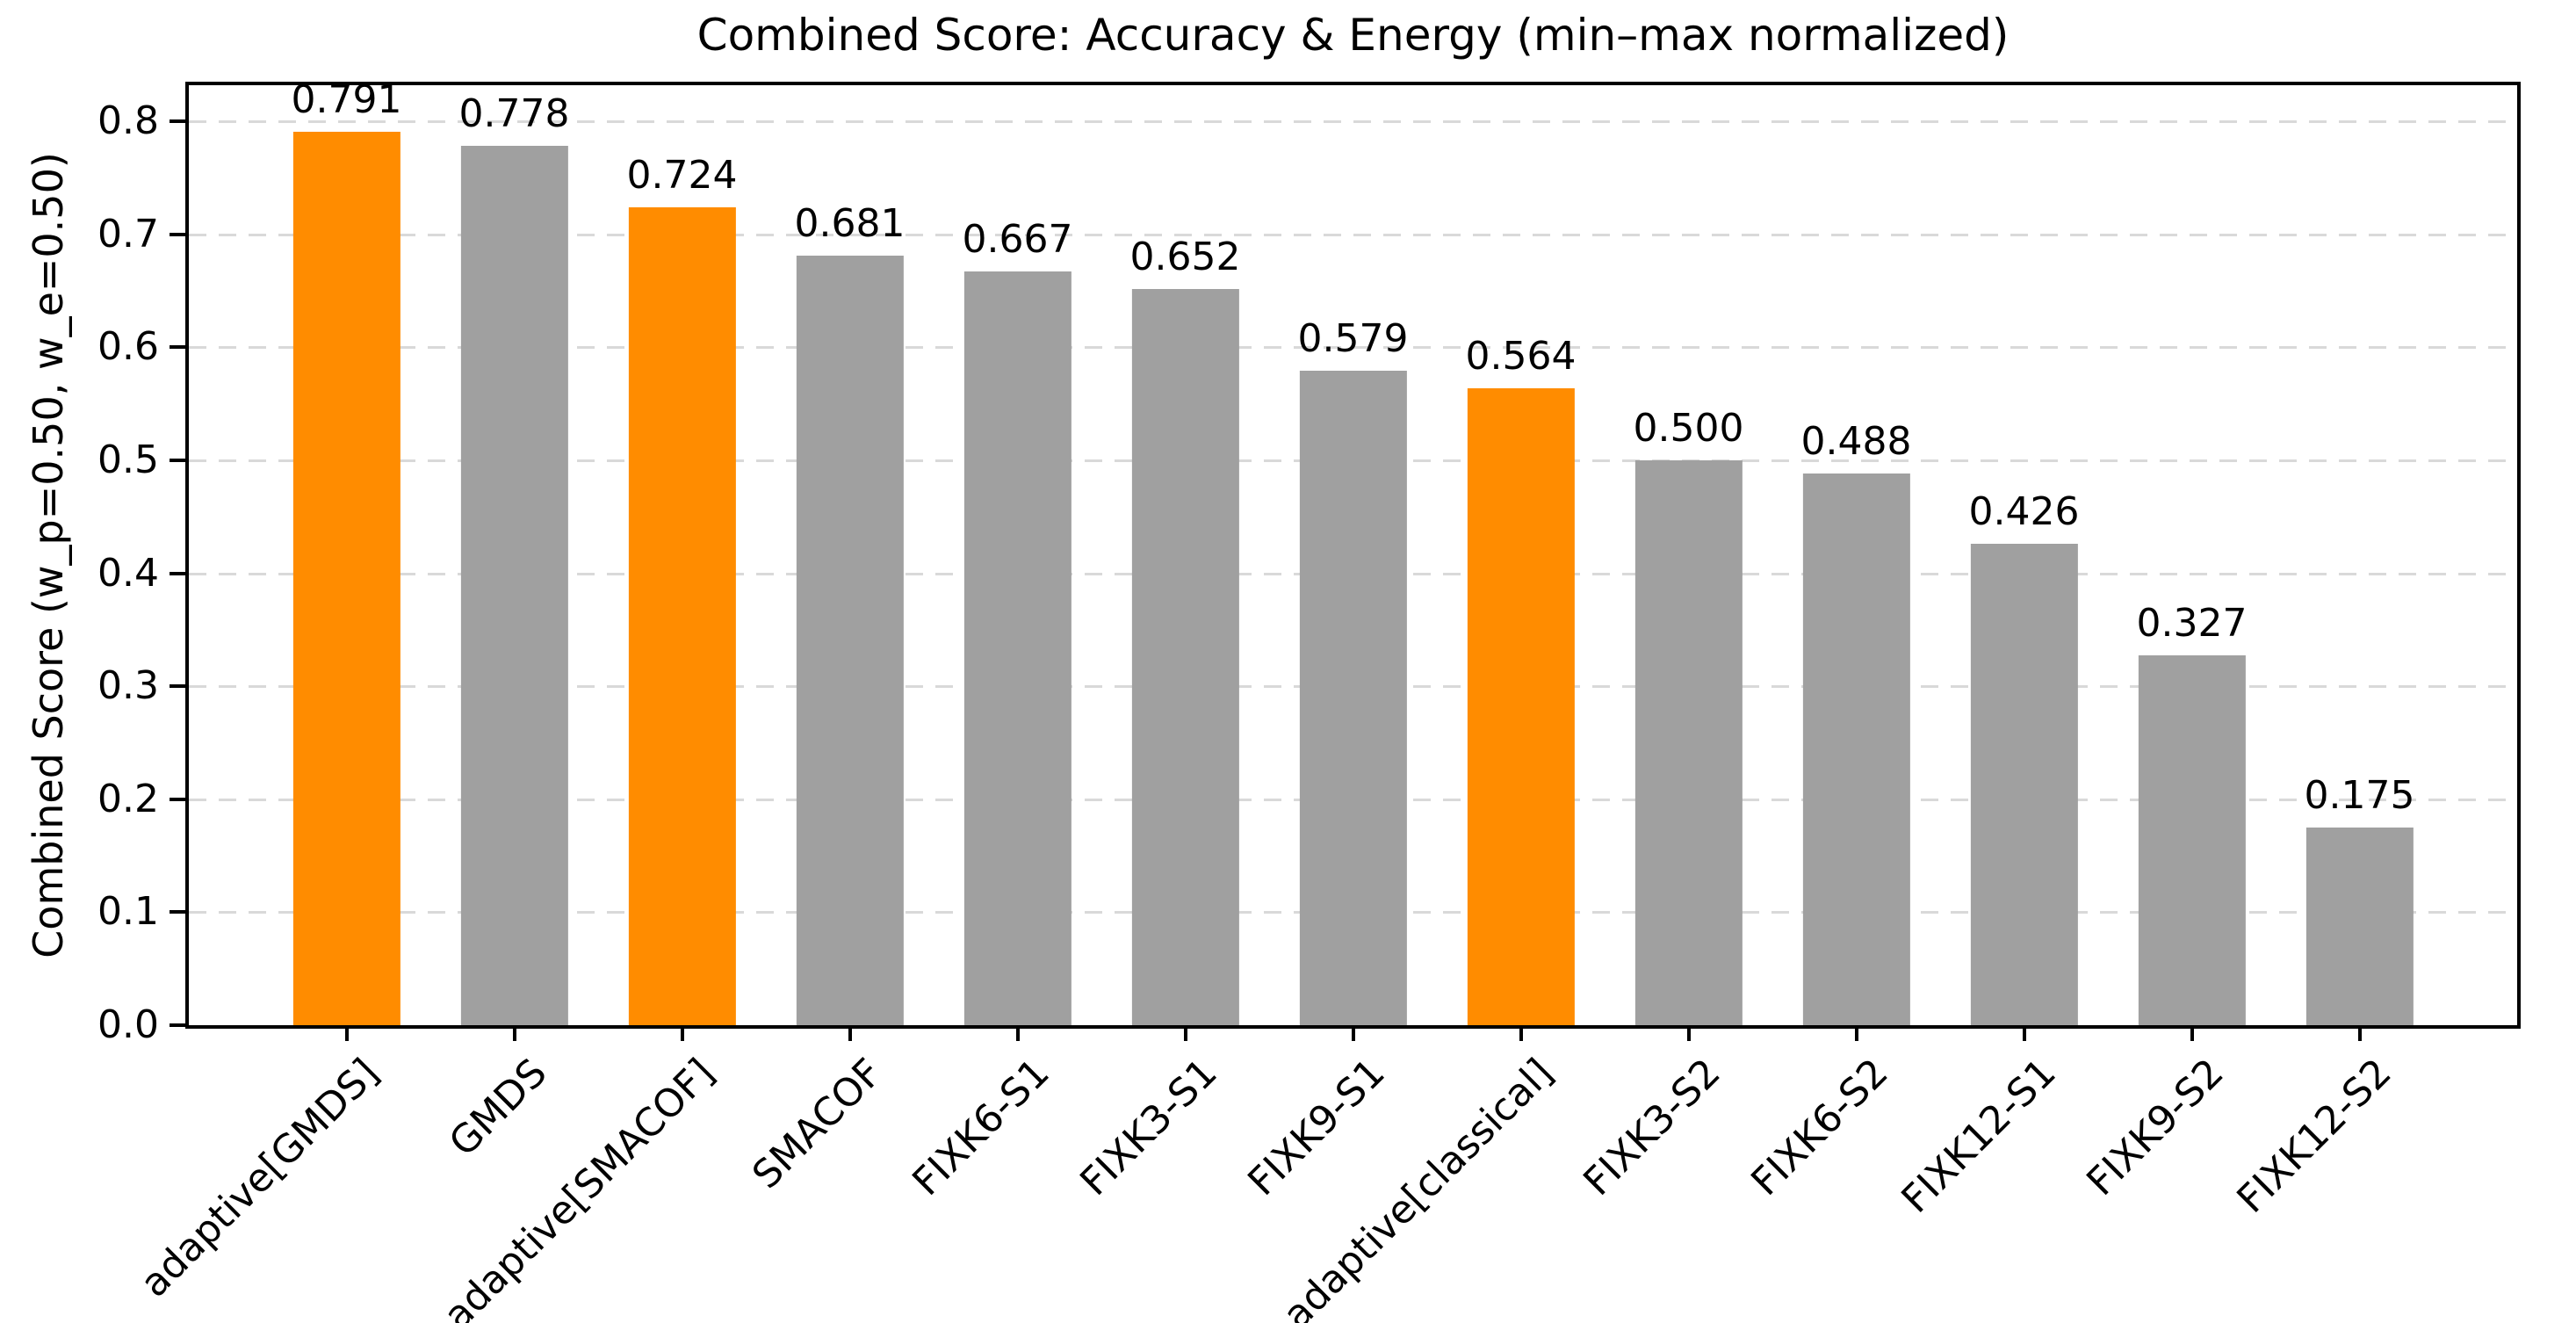  What do you see at coordinates (1688, 1033) in the screenshot?
I see `x-tick-mark-FIXK3-S2` at bounding box center [1688, 1033].